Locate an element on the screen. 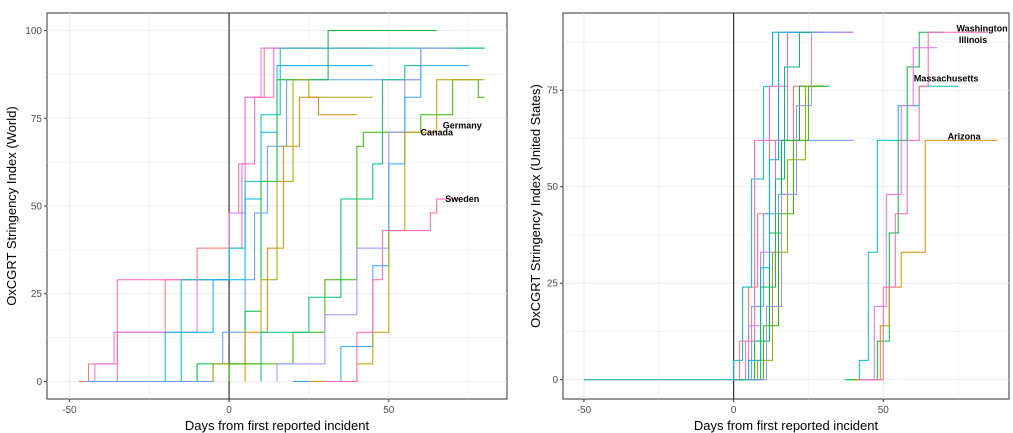 The height and width of the screenshot is (433, 1013). y-tick-label: 100 is located at coordinates (33, 31).